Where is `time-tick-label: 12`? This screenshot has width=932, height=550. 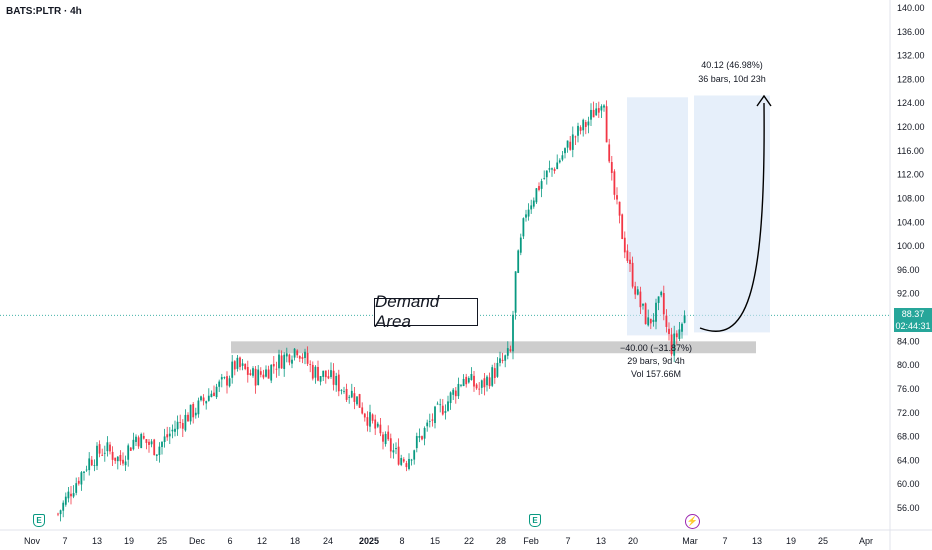
time-tick-label: 12 is located at coordinates (262, 541).